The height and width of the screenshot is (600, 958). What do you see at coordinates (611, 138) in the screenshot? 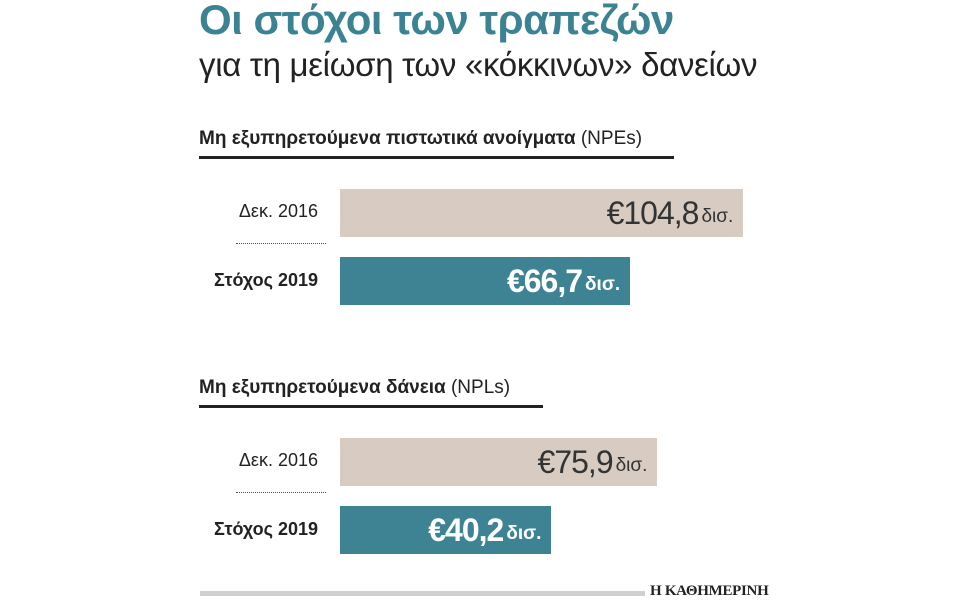
I see `section-title-suffix: (NPEs)` at bounding box center [611, 138].